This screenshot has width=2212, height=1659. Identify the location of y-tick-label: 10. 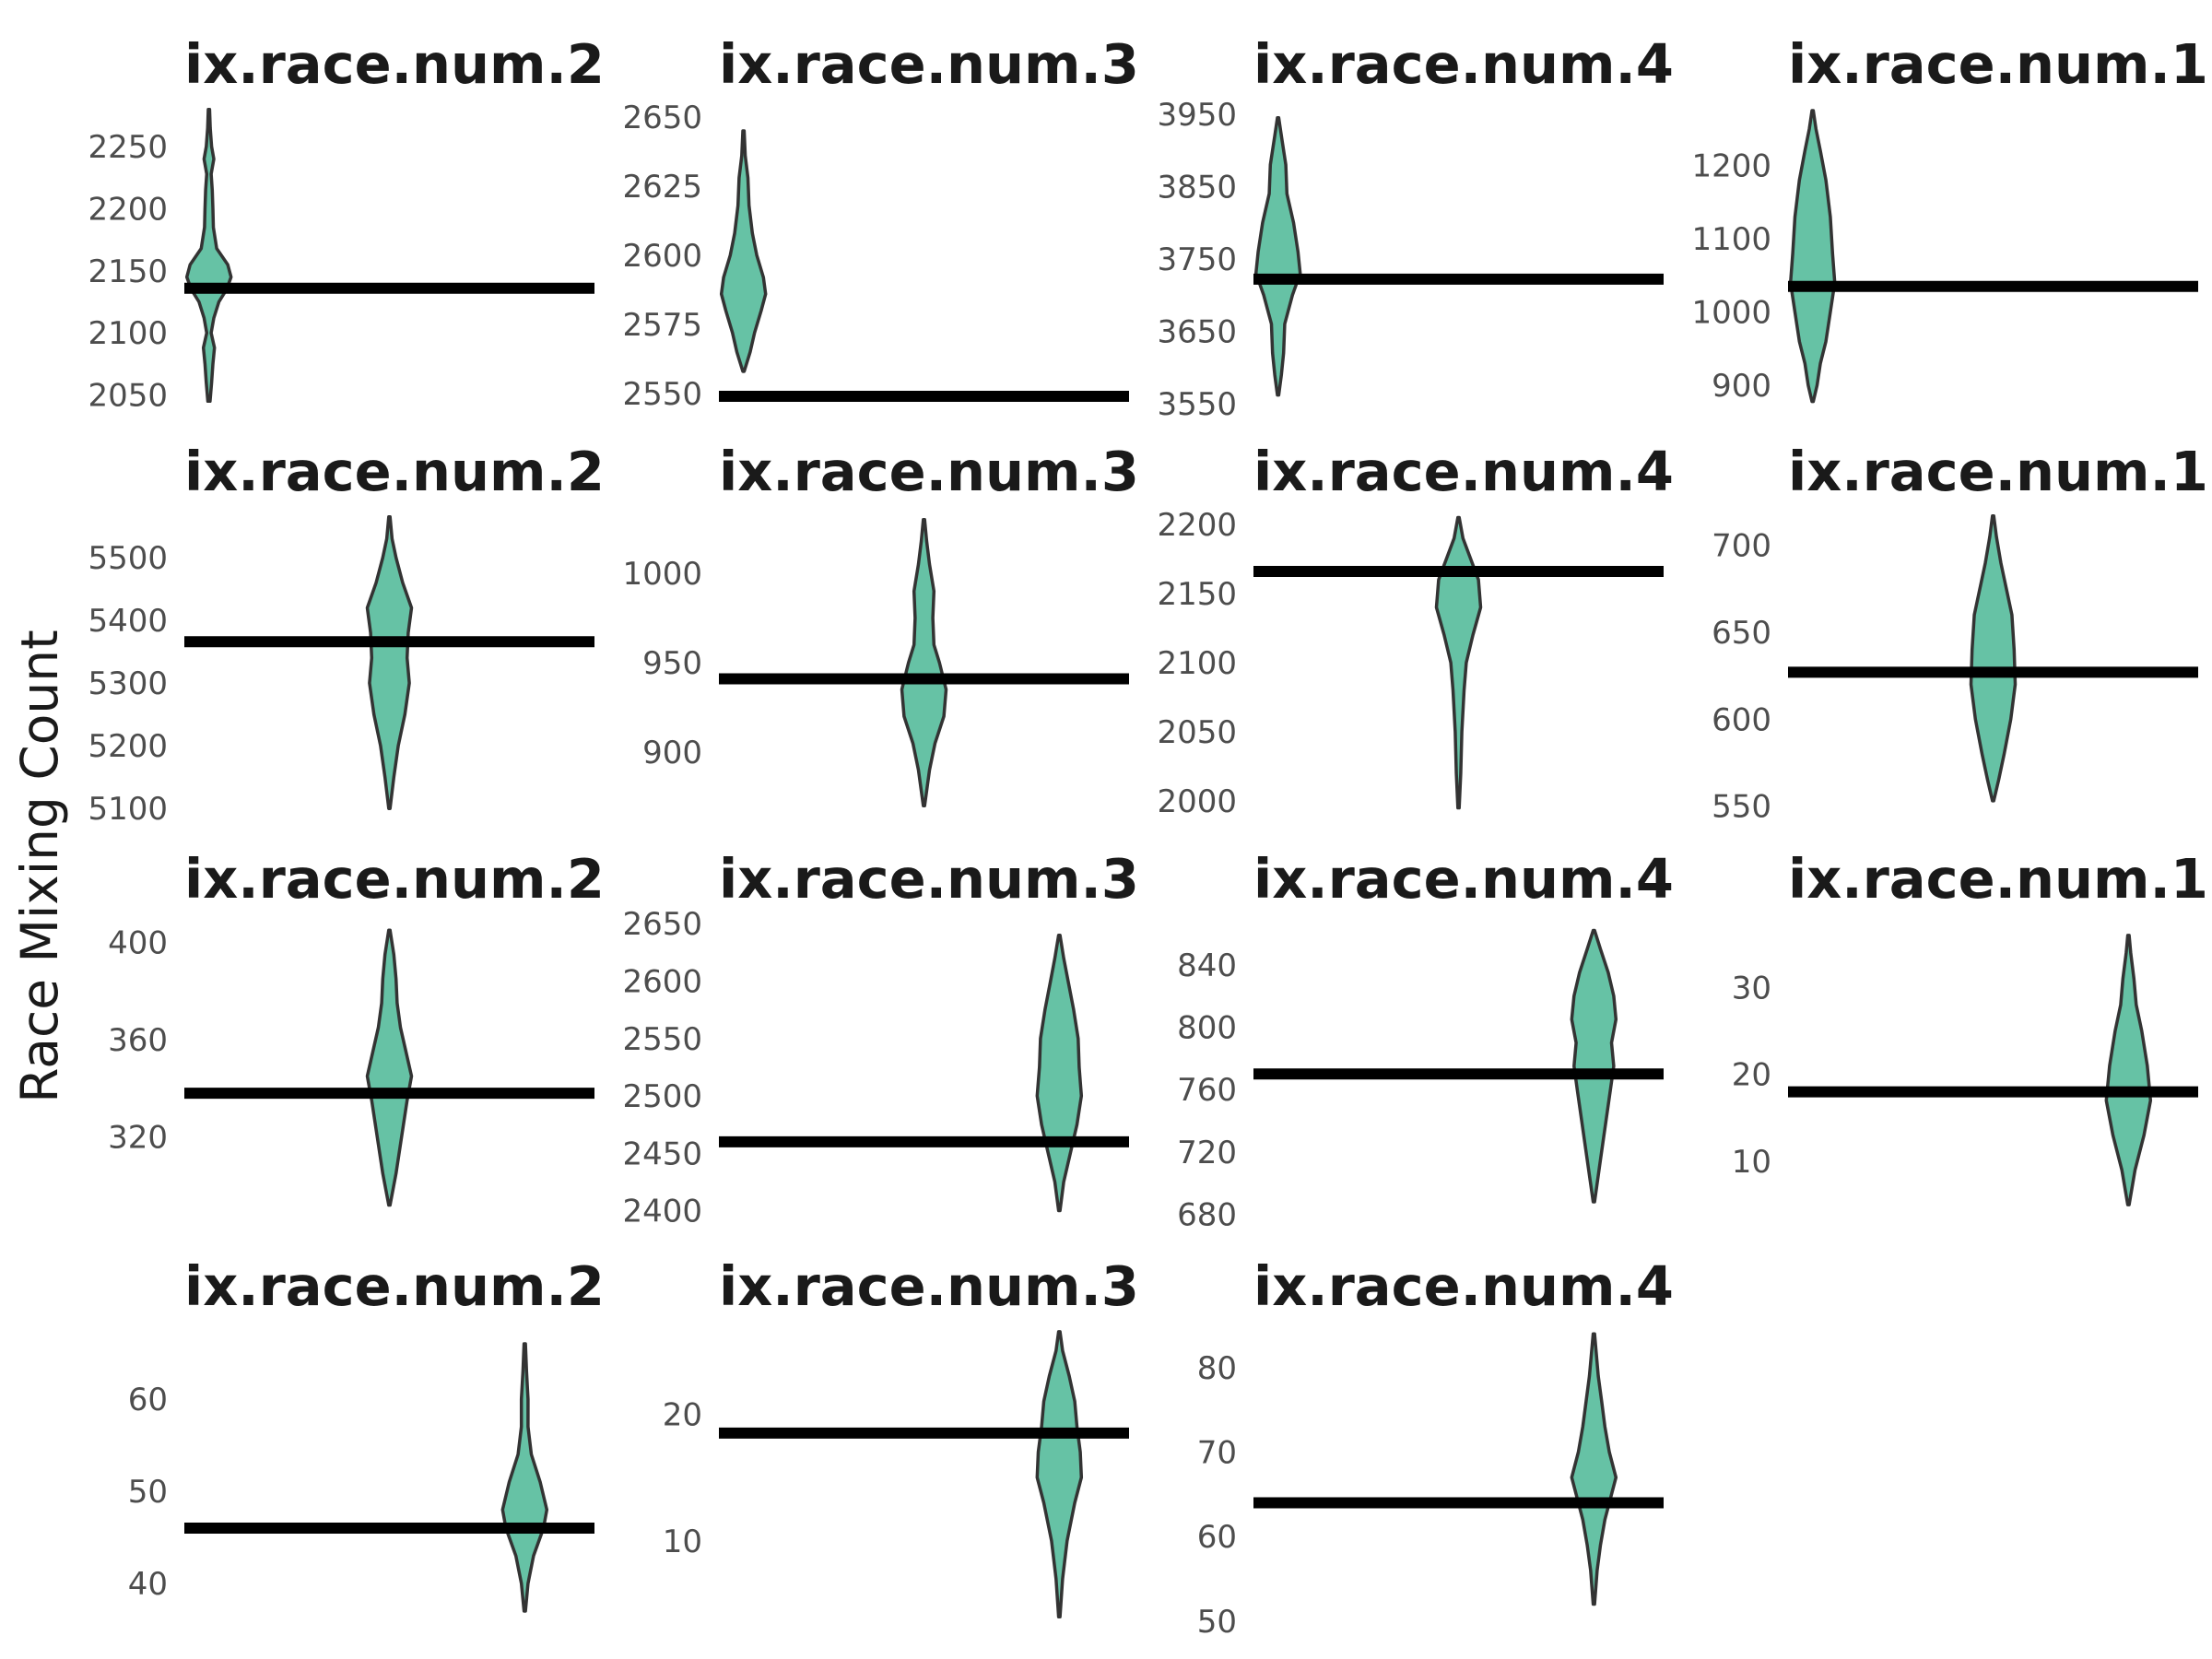
(682, 1542).